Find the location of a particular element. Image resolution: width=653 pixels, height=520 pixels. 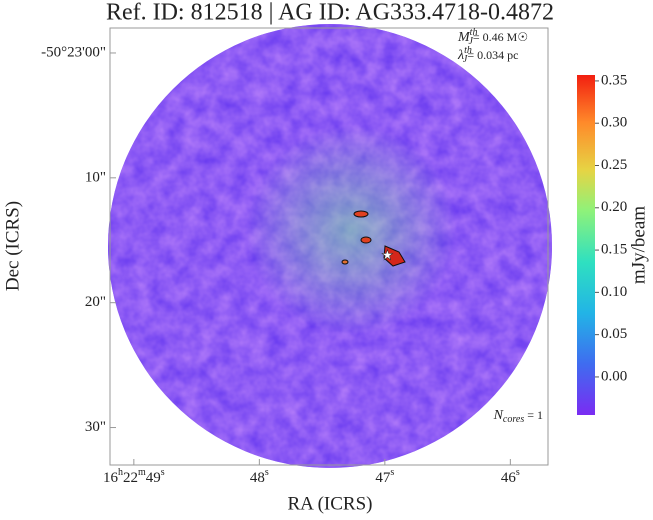

y-tick-label: 30" is located at coordinates (95, 427).